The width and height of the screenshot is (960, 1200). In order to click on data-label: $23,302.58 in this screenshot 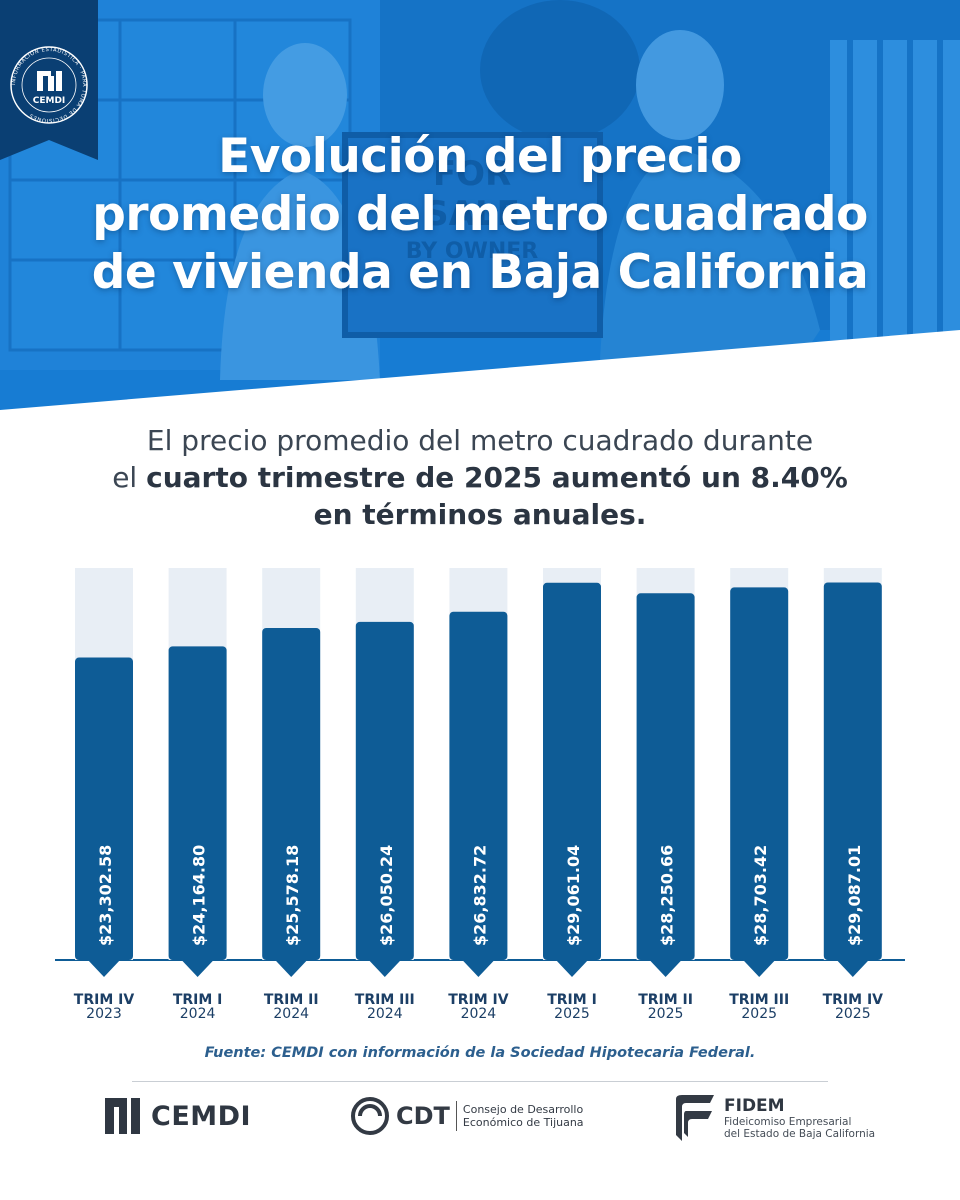, I will do `click(105, 895)`.